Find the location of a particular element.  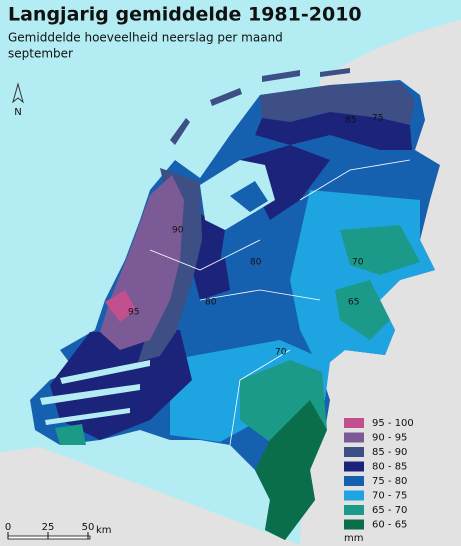

legend-label: 70 - 75 is located at coordinates (389, 496).